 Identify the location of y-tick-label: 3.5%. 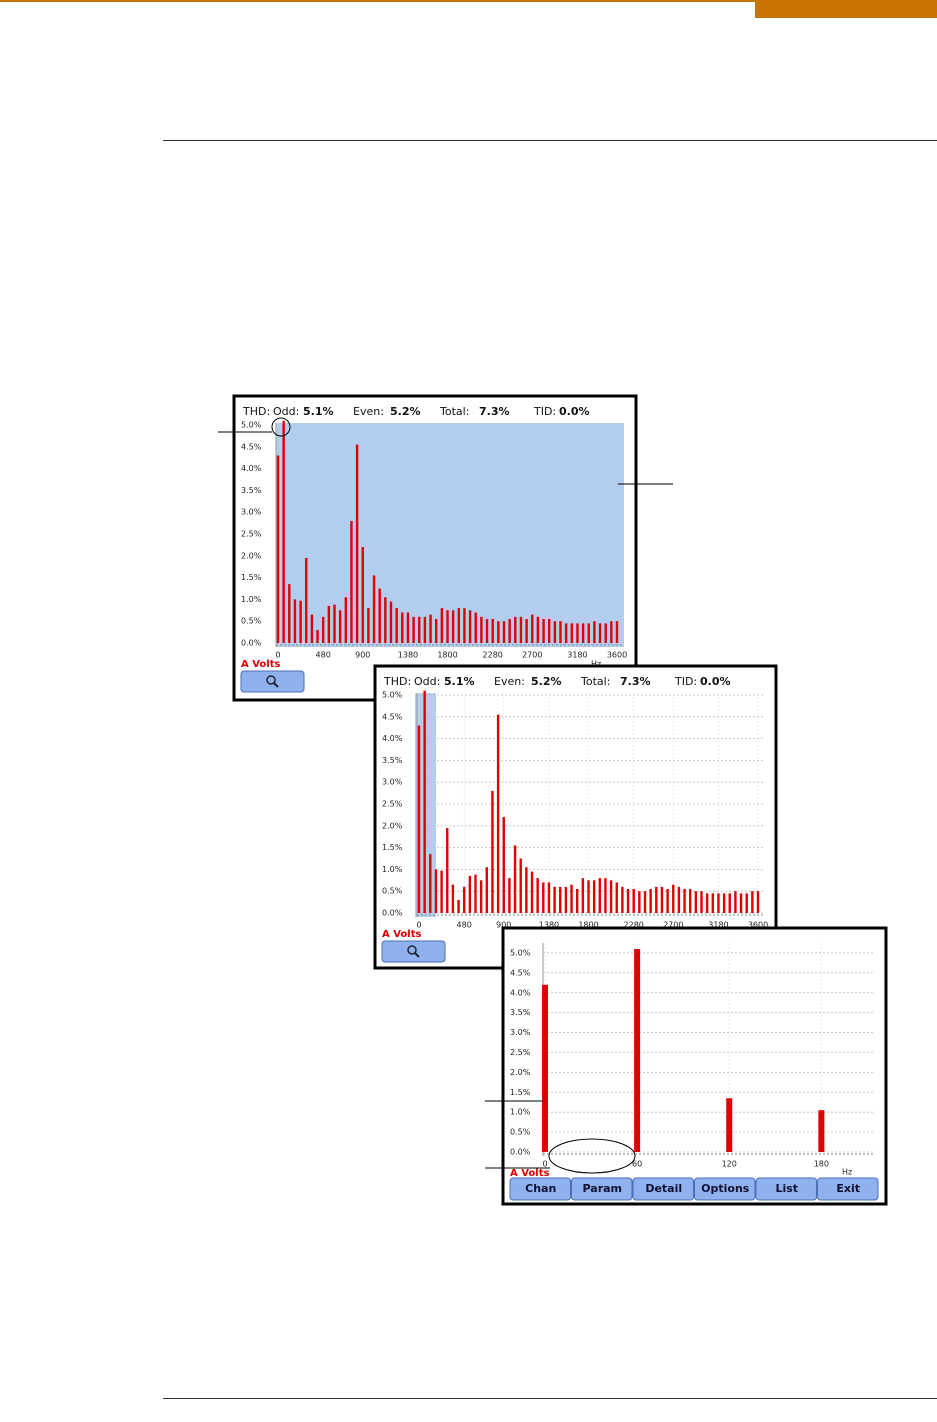
(392, 760).